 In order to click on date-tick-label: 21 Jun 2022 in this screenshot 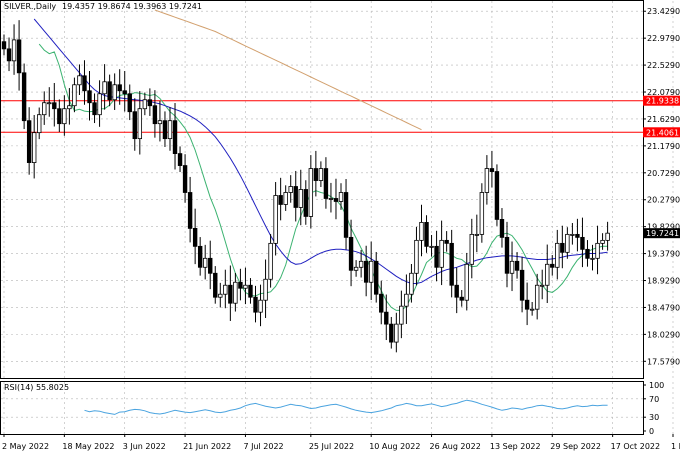, I will do `click(207, 446)`.